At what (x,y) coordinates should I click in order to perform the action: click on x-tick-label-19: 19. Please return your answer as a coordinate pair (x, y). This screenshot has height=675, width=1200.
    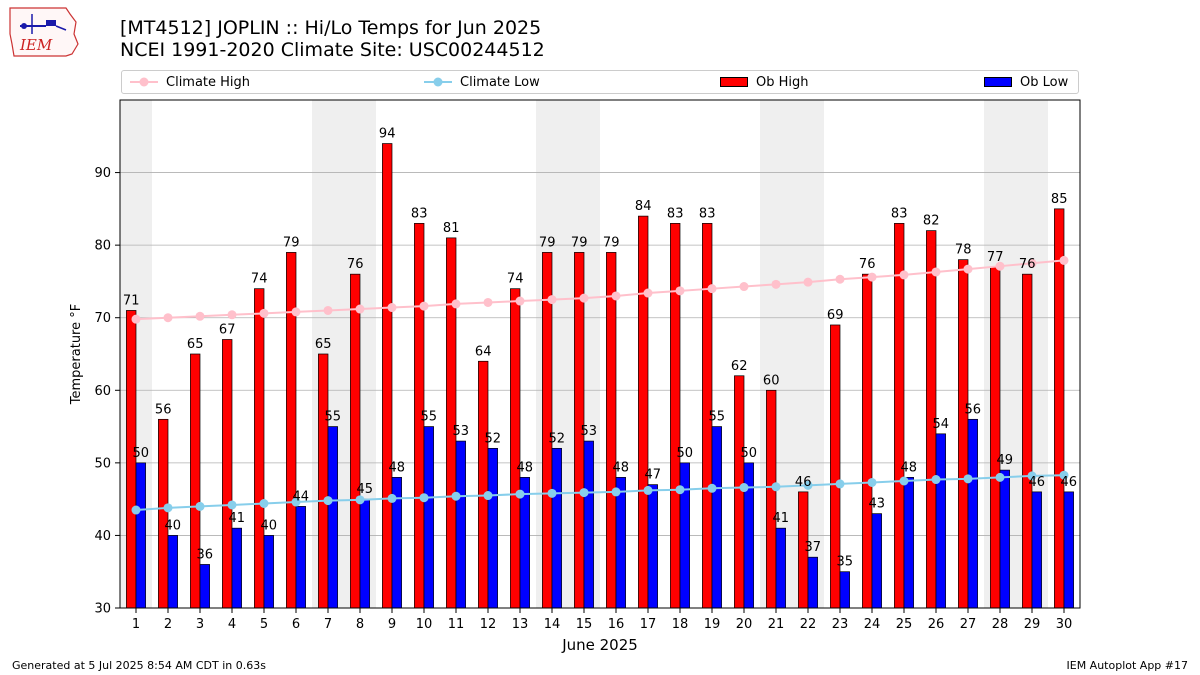
    Looking at the image, I should click on (712, 624).